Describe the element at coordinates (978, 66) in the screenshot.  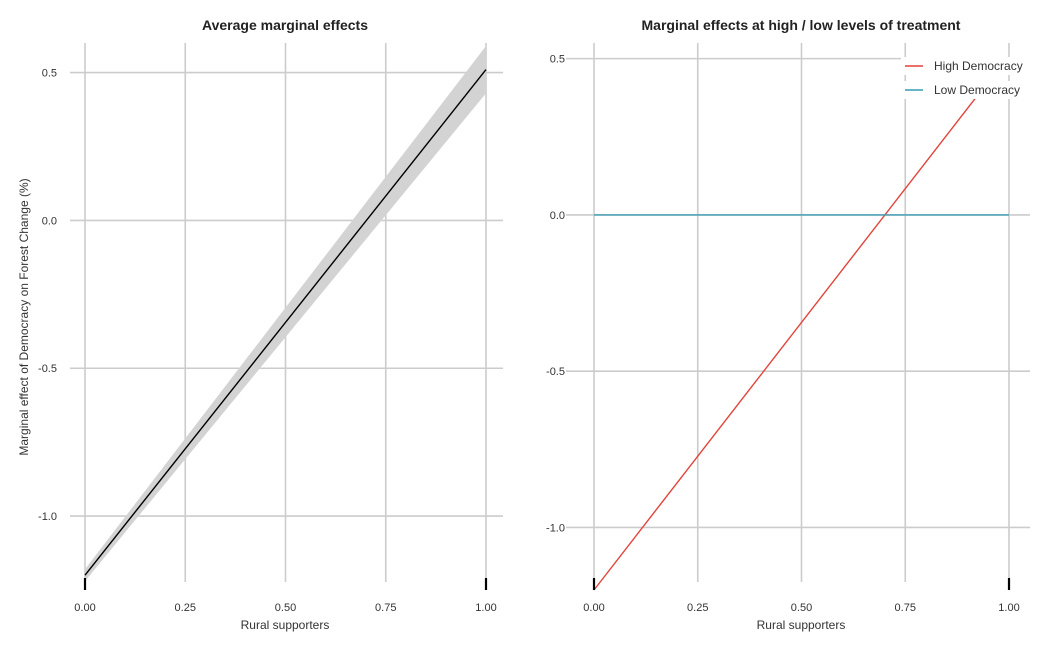
I see `legend-label: High Democracy` at that location.